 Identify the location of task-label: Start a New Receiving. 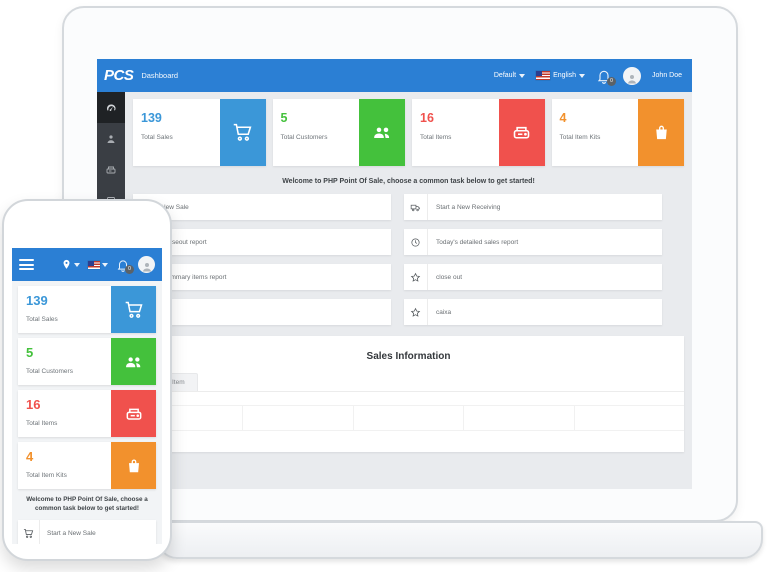
(468, 207).